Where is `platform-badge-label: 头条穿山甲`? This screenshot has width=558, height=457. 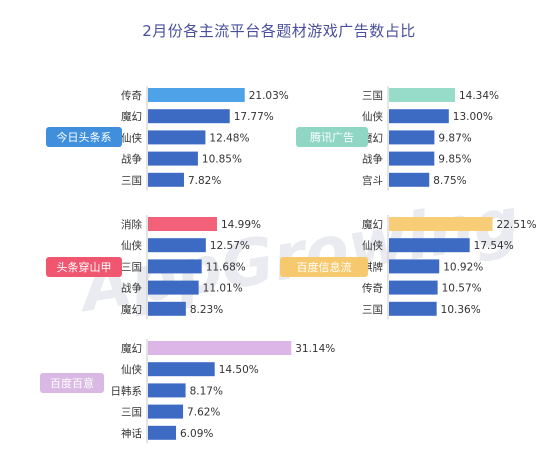 platform-badge-label: 头条穿山甲 is located at coordinates (84, 267).